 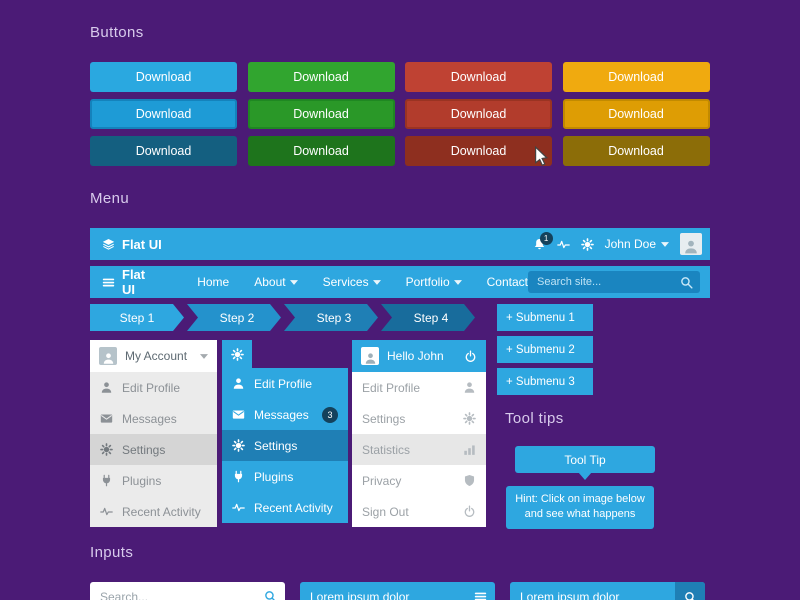 I want to click on topbar-right-group: 1 John Doe, so click(x=617, y=243).